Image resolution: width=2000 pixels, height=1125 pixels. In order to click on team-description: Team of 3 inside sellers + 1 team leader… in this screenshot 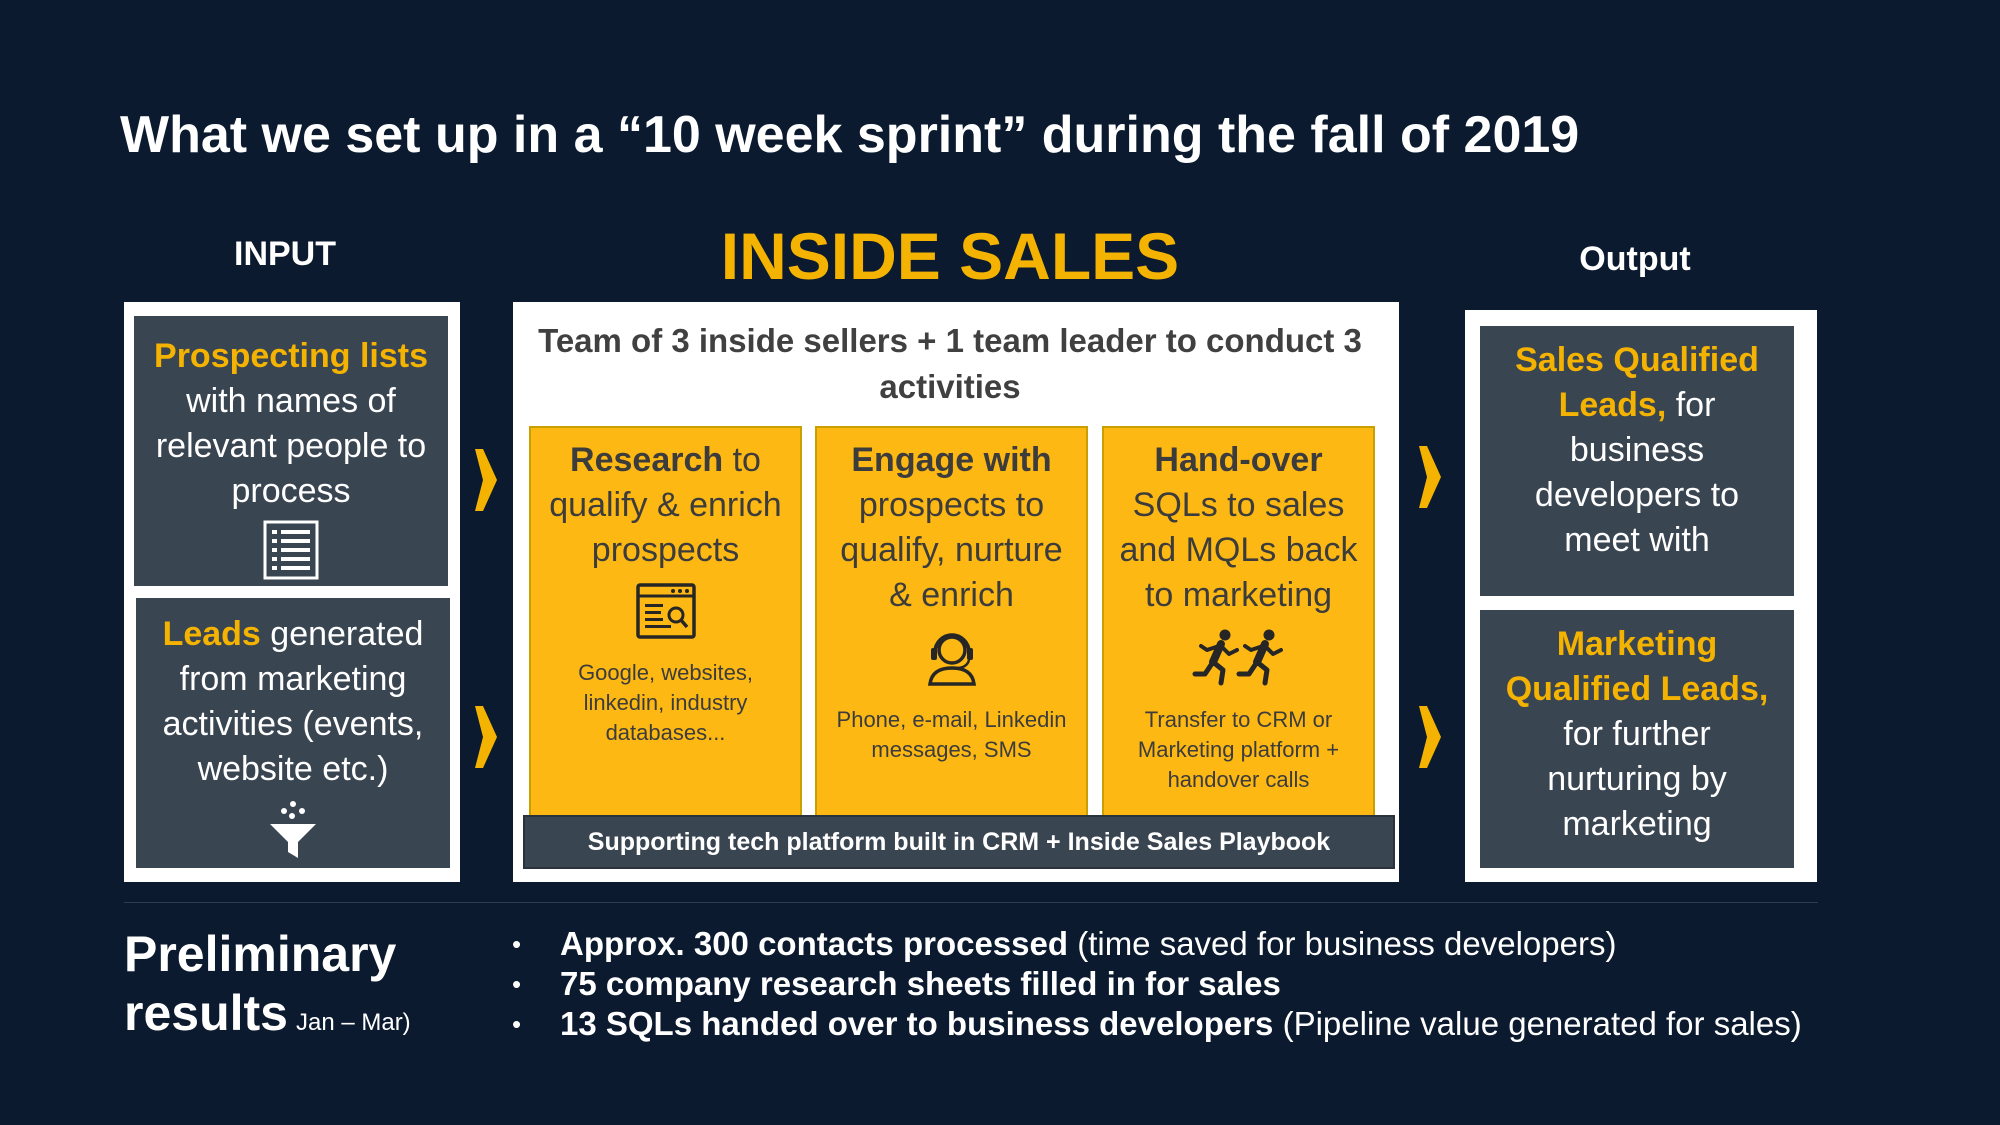, I will do `click(950, 363)`.